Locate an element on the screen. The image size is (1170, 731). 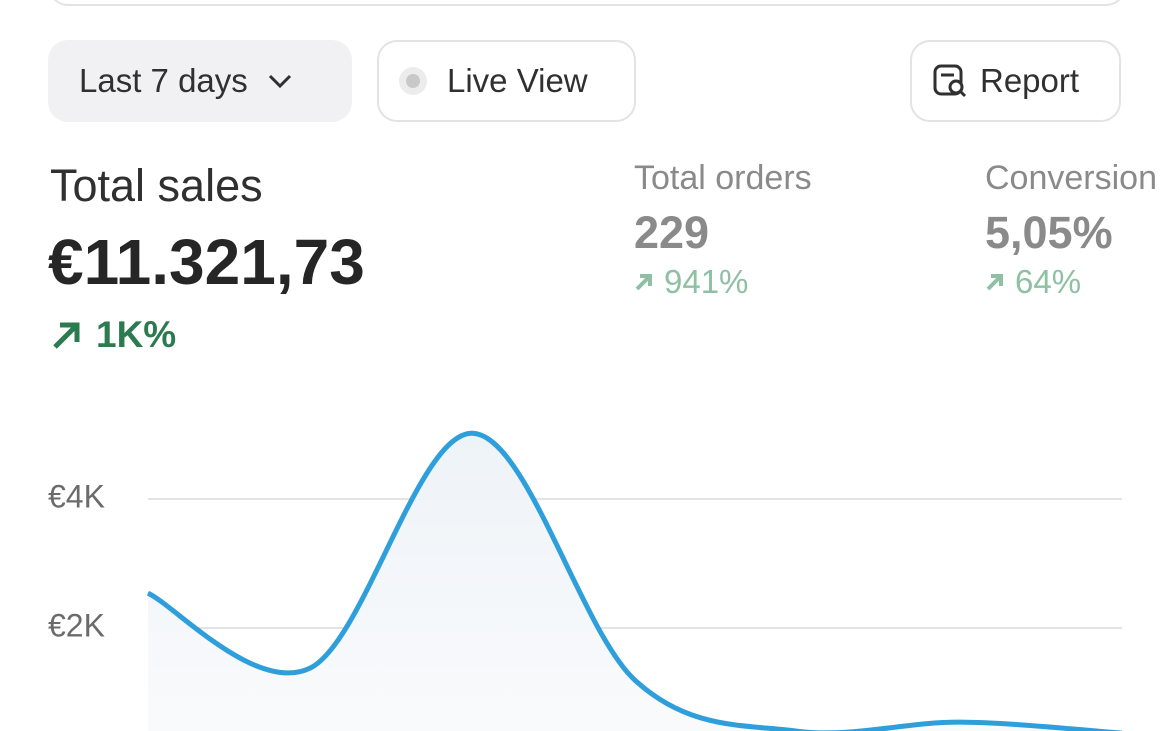
metric-change: 941% is located at coordinates (691, 282).